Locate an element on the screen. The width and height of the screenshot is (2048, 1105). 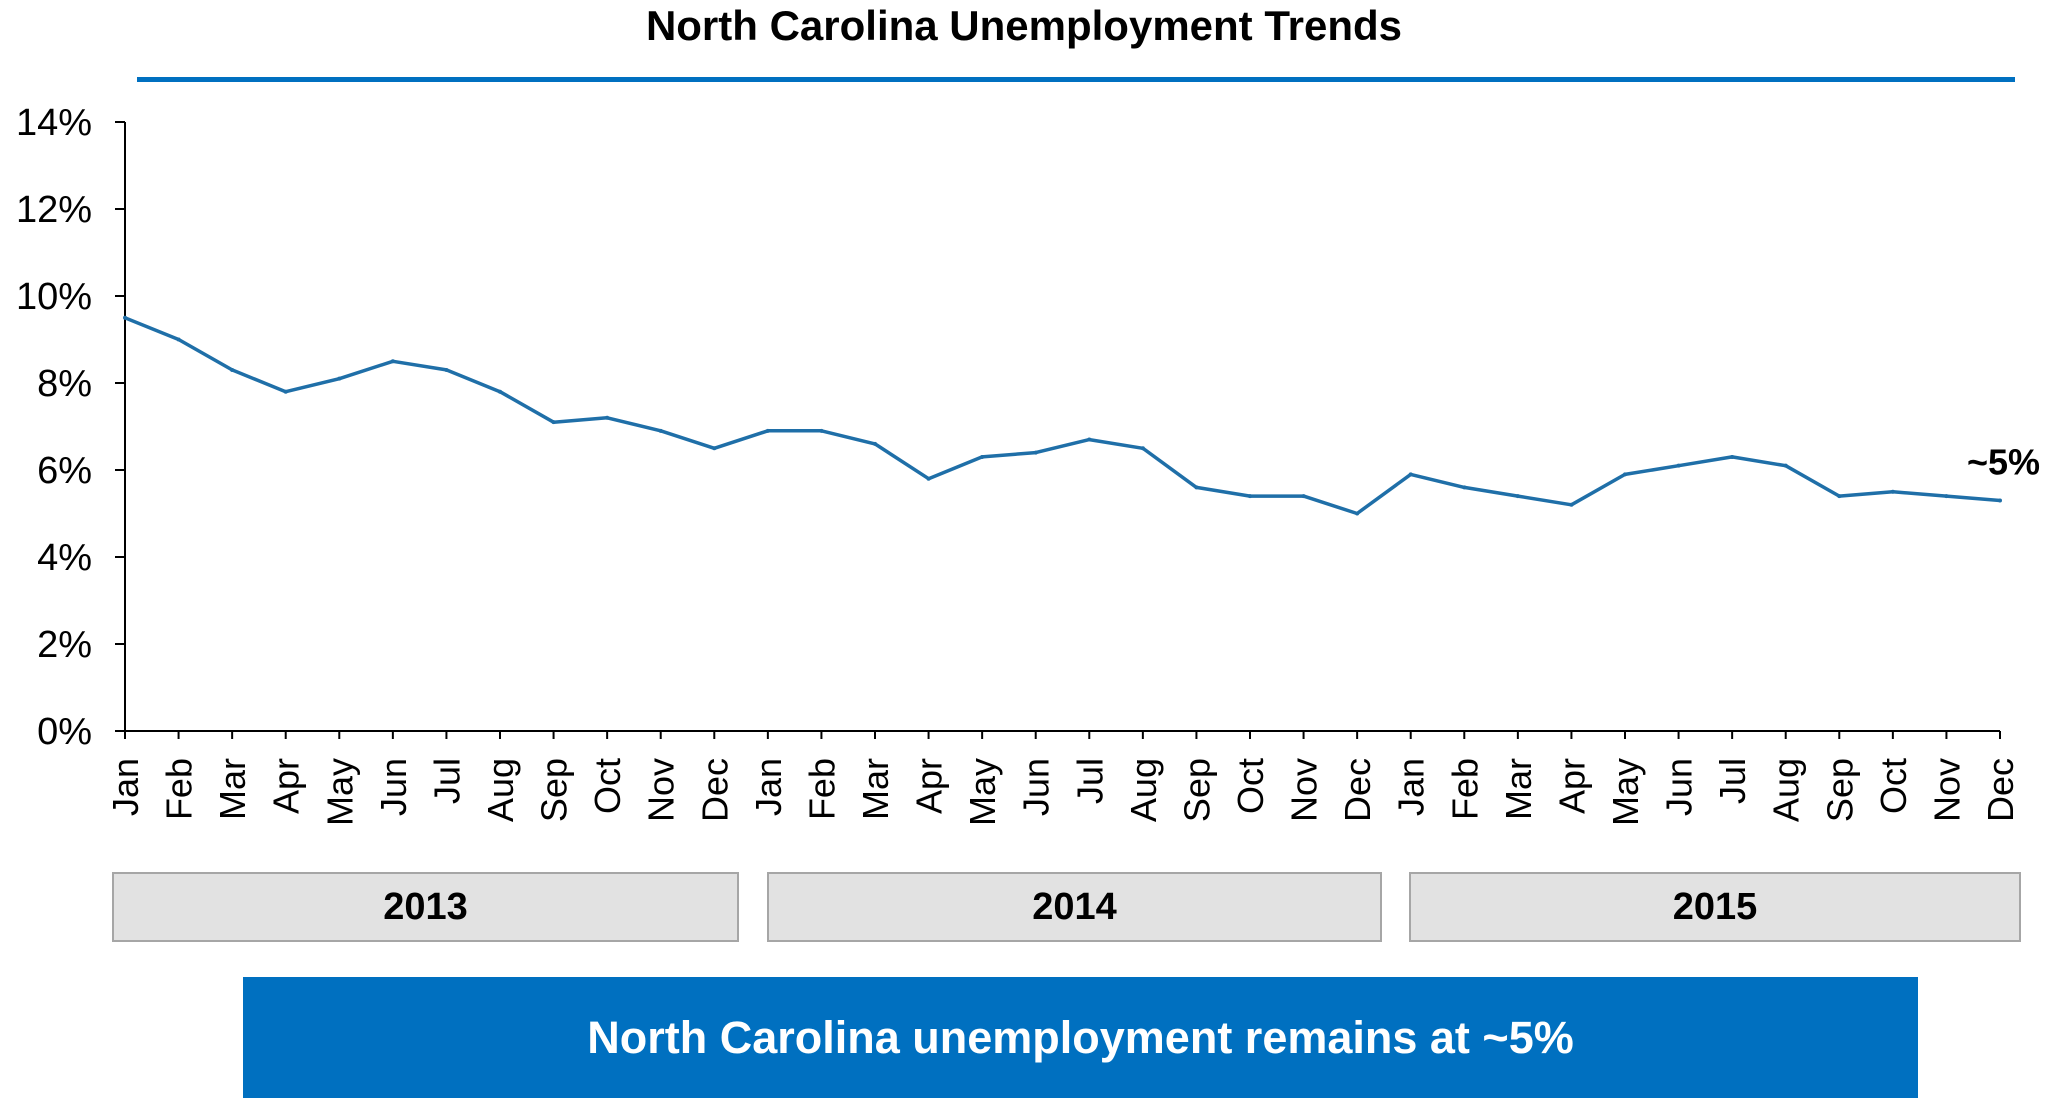
y-tick-label: 2% is located at coordinates (64, 645).